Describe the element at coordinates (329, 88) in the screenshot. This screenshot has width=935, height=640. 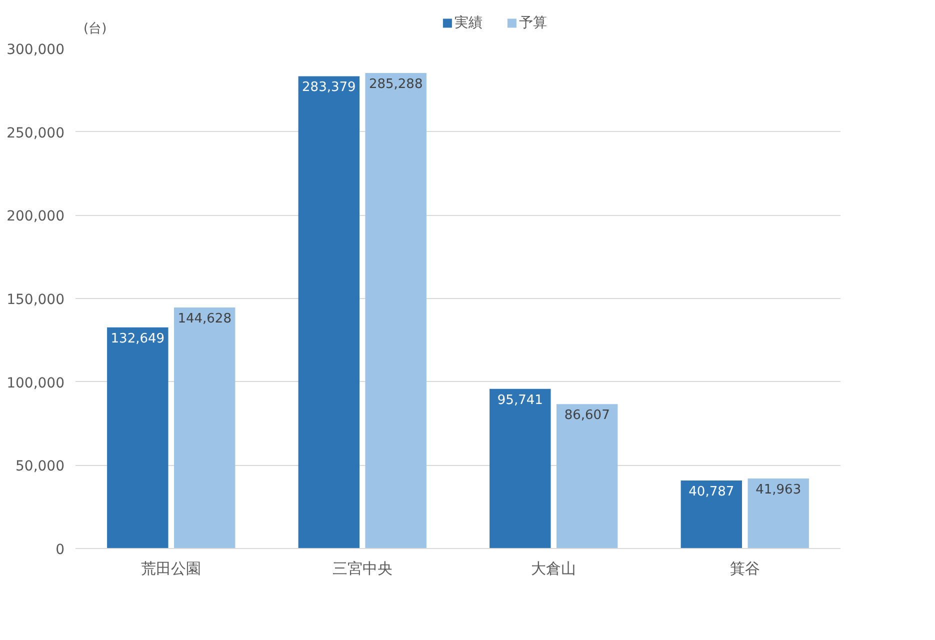
I see `data-label: 283,379` at that location.